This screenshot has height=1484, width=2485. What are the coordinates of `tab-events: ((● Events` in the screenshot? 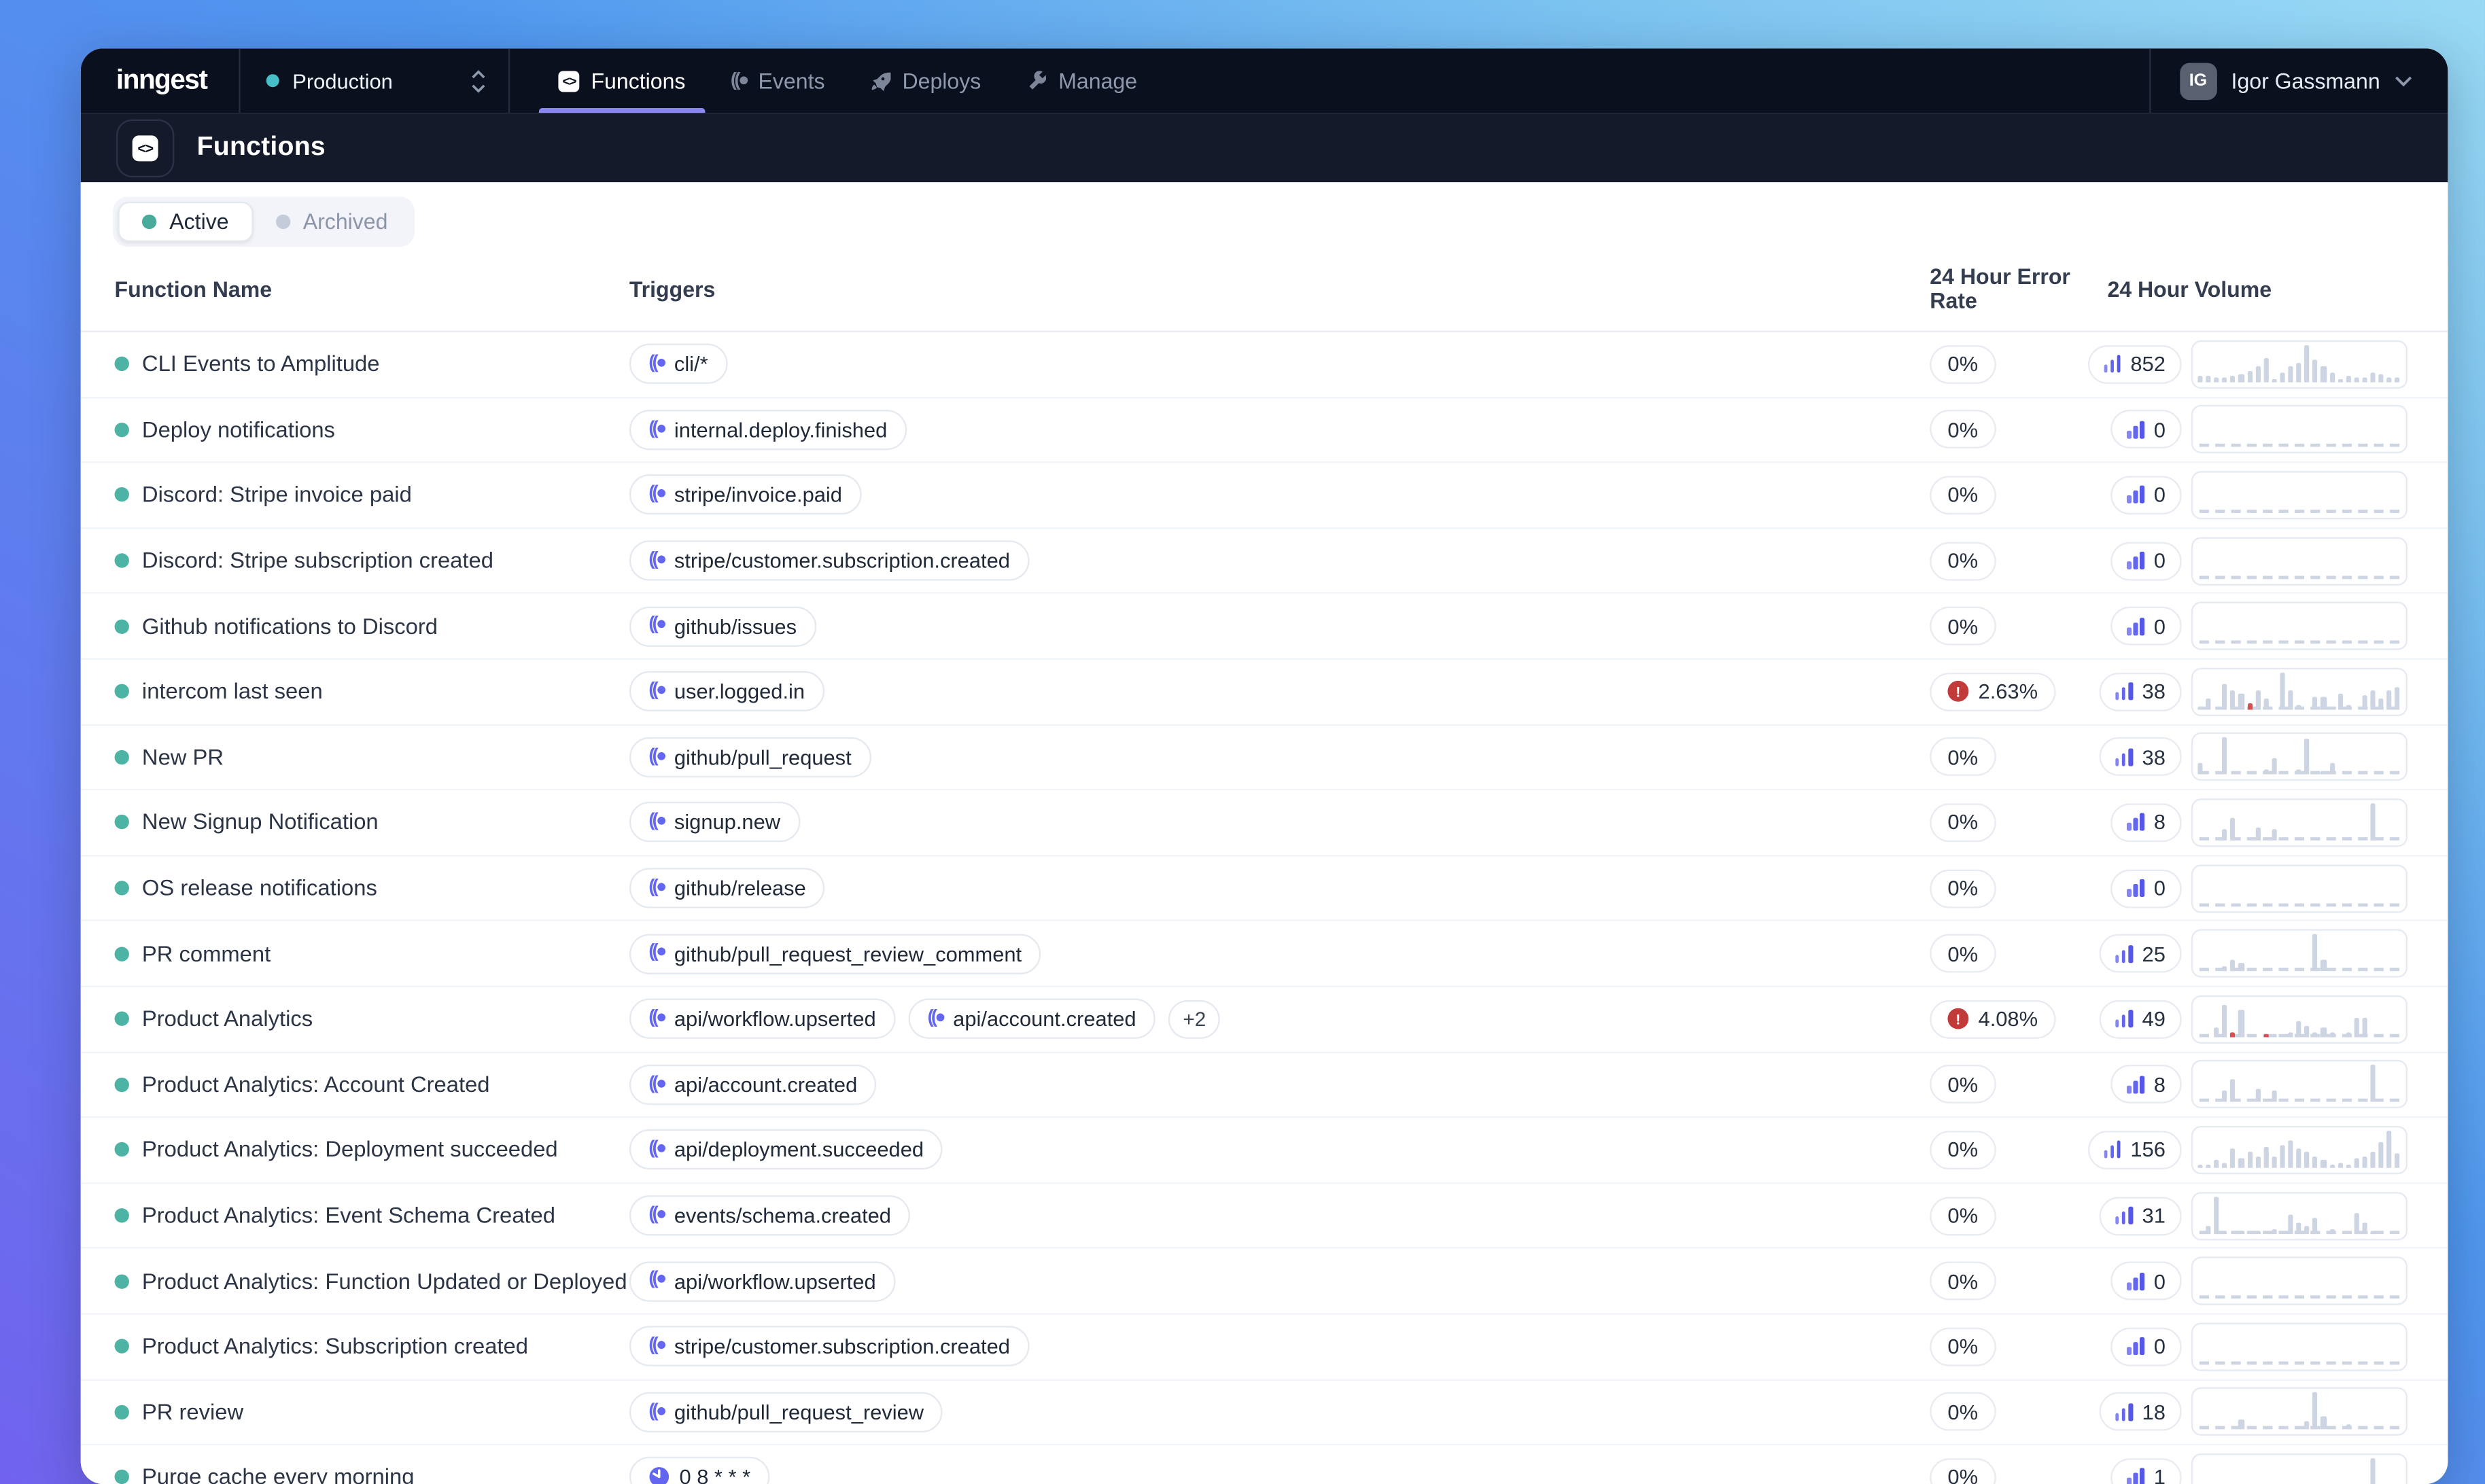 It's located at (778, 80).